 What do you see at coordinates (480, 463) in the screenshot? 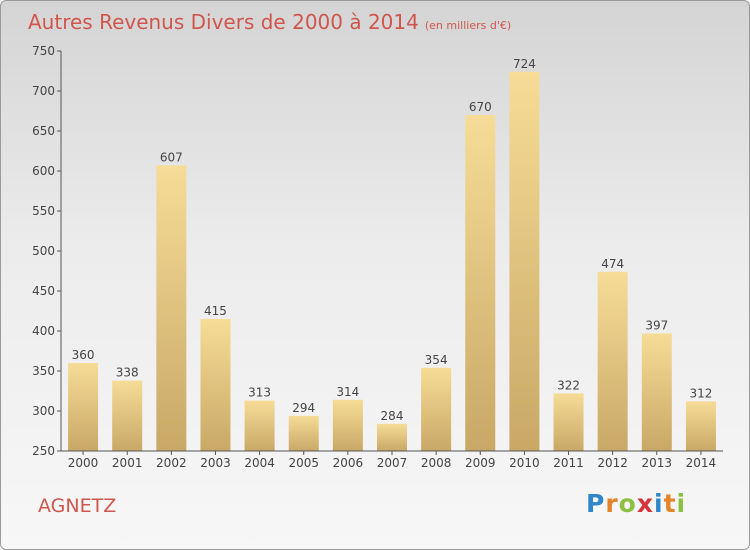
I see `x-tick-label: 2009` at bounding box center [480, 463].